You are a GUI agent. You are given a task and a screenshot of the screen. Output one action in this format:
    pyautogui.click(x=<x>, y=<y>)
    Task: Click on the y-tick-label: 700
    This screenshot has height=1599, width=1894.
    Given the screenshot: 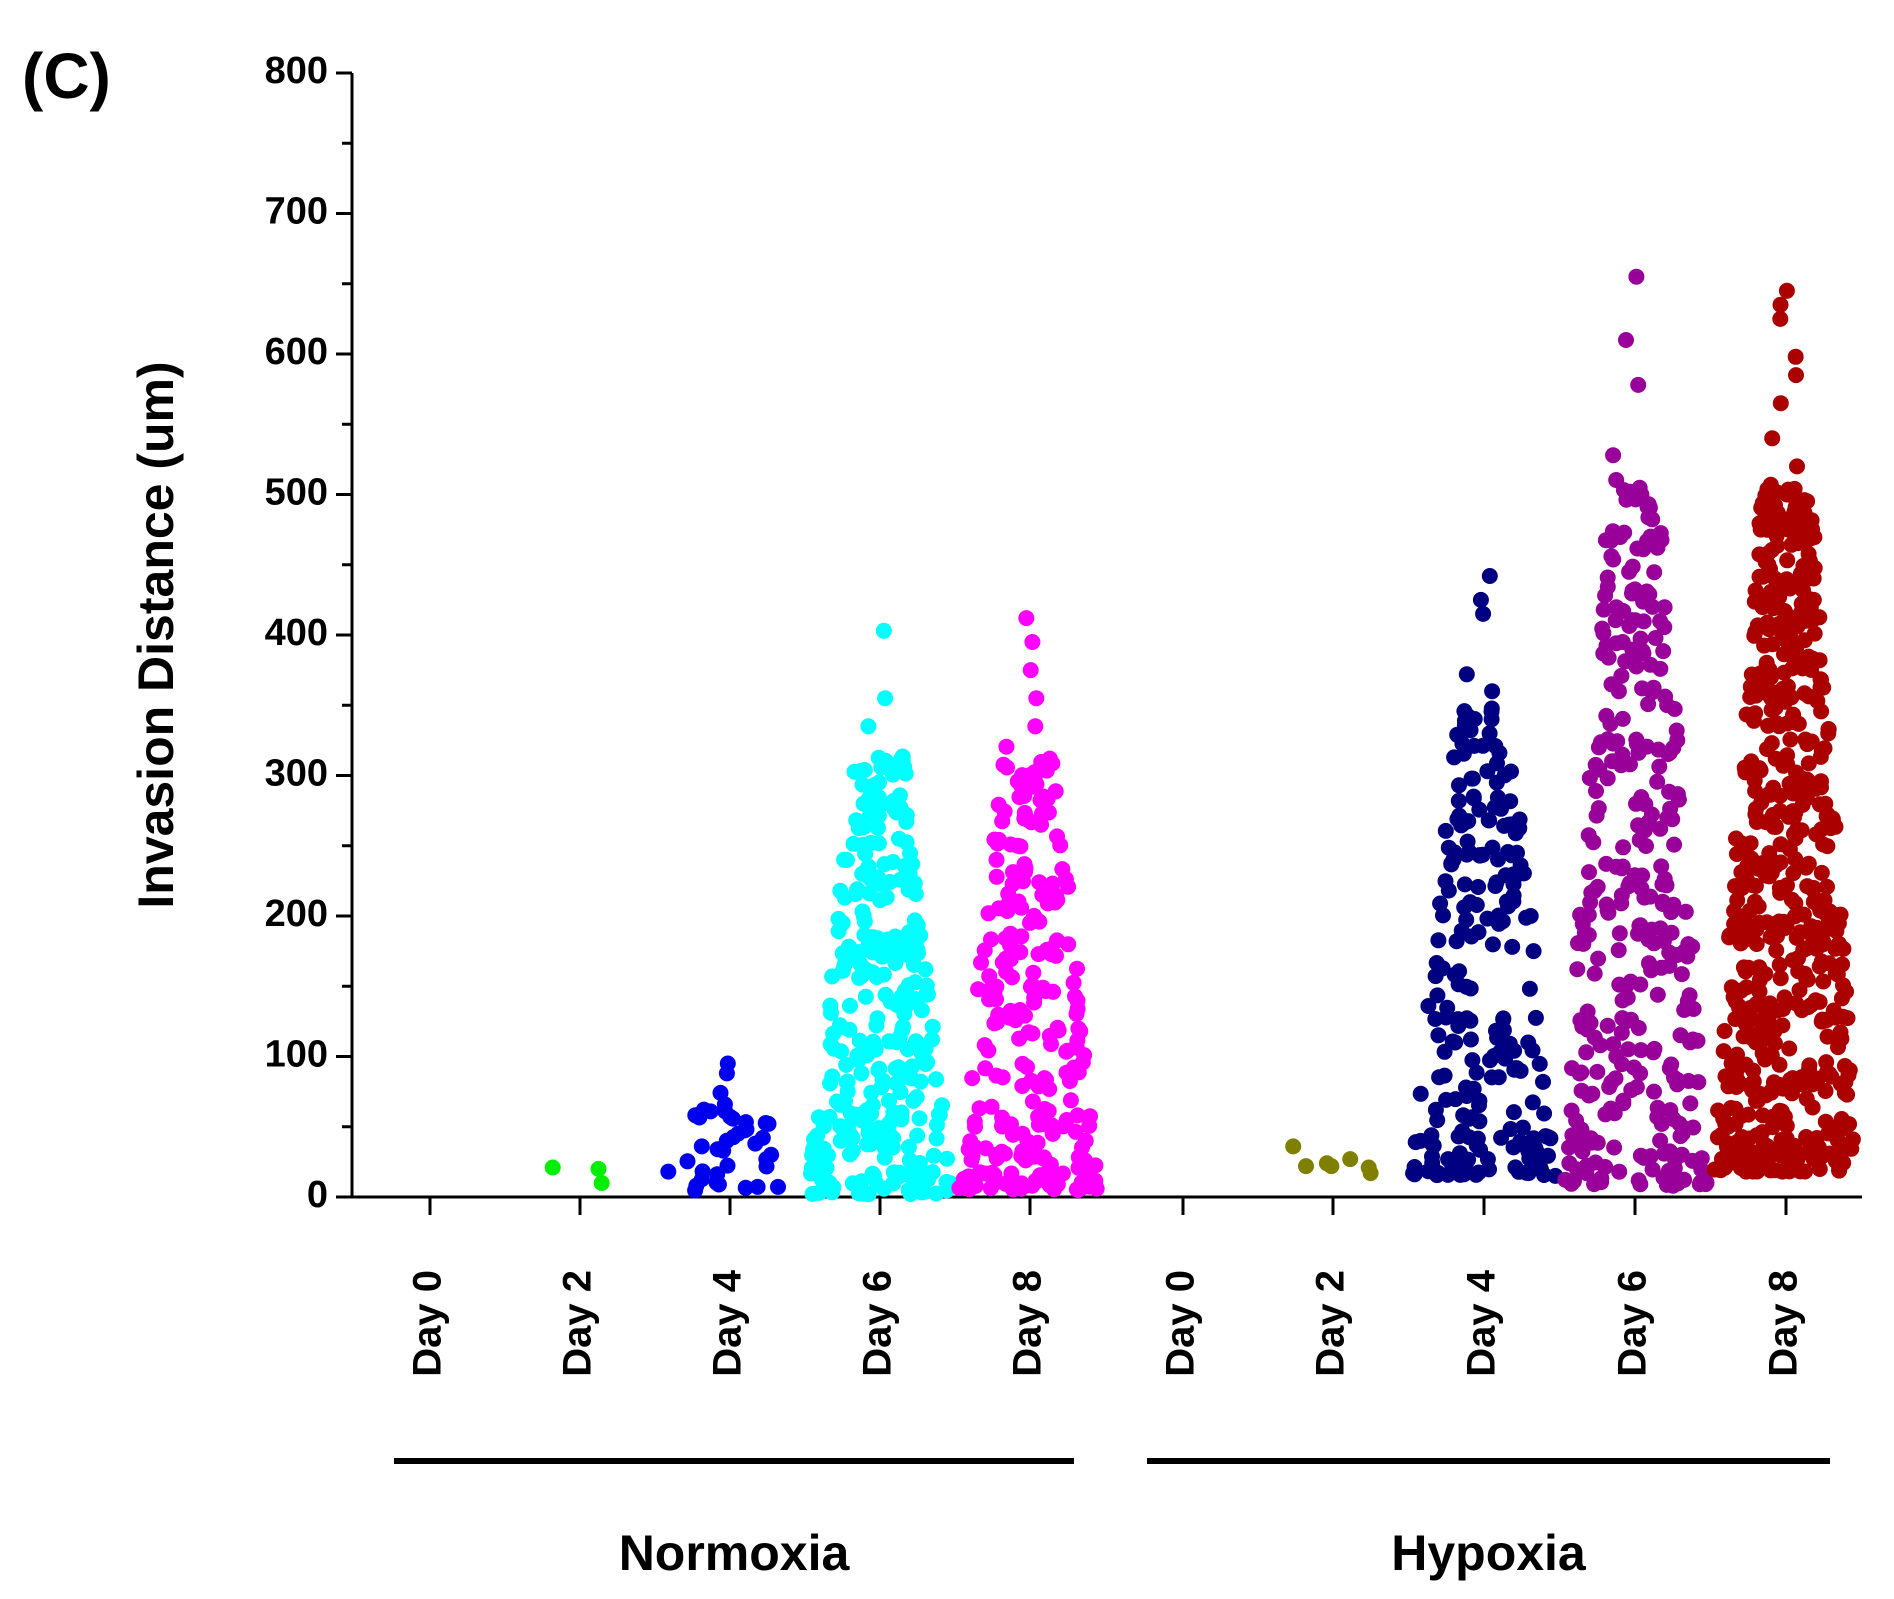 What is the action you would take?
    pyautogui.click(x=296, y=212)
    